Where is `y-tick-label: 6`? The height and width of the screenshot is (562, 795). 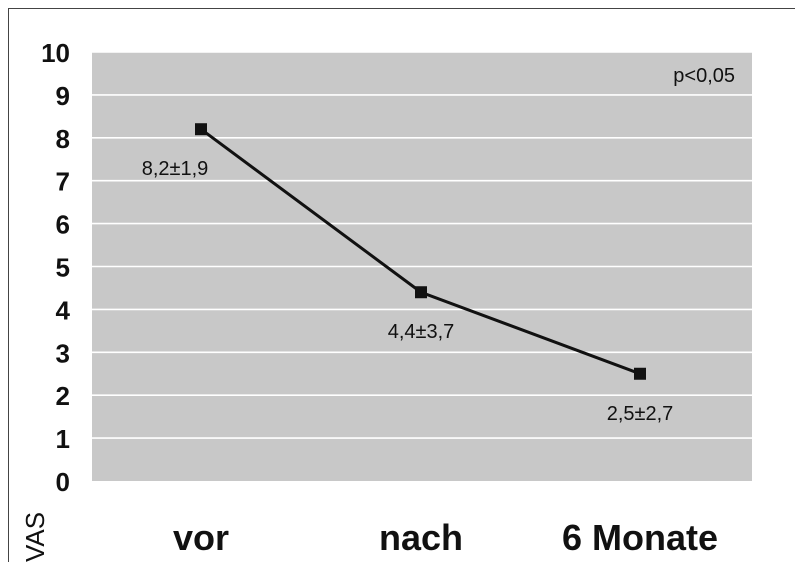
y-tick-label: 6 is located at coordinates (63, 225).